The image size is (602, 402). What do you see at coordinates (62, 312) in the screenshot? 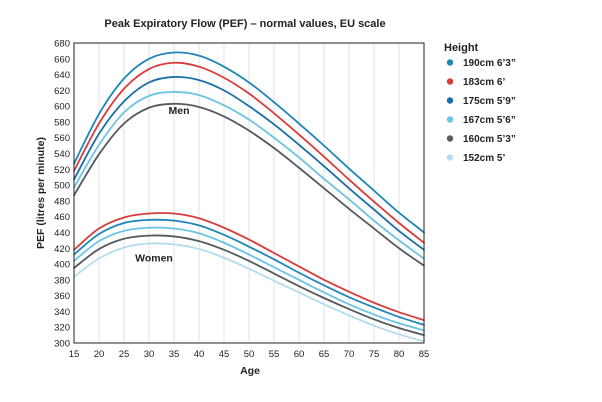
I see `y-tick-label: 340` at bounding box center [62, 312].